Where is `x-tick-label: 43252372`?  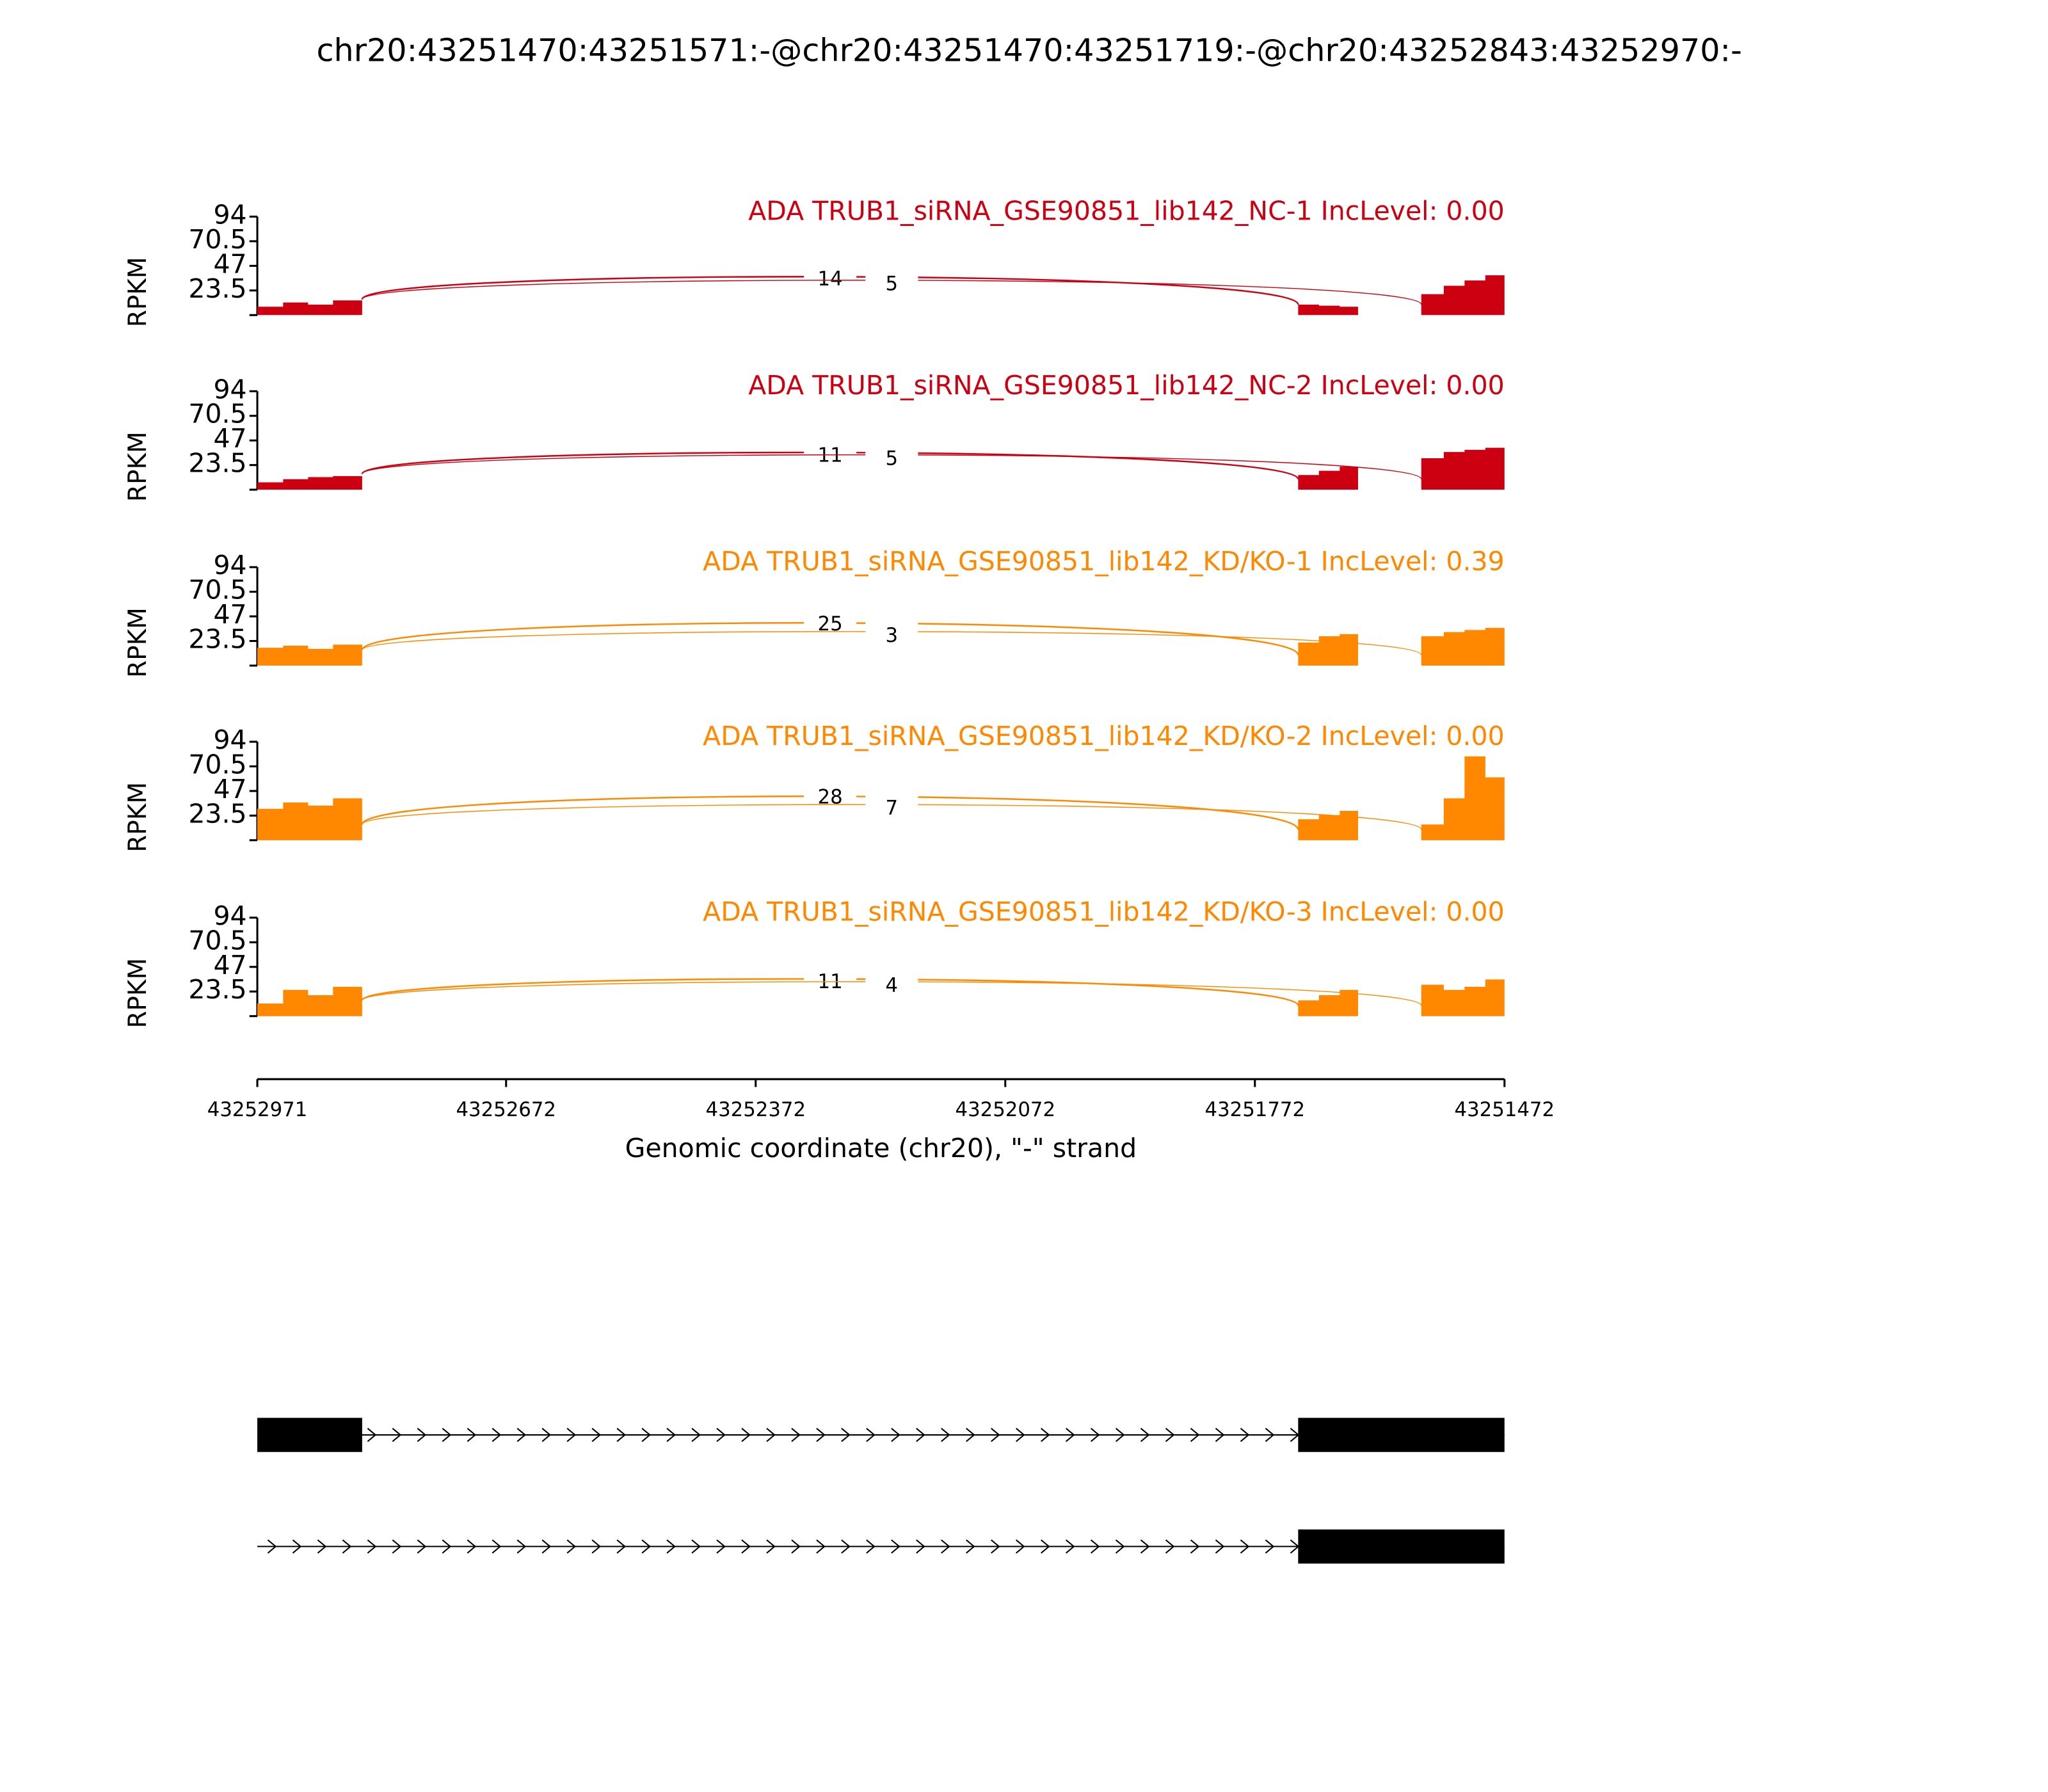
x-tick-label: 43252372 is located at coordinates (756, 1109).